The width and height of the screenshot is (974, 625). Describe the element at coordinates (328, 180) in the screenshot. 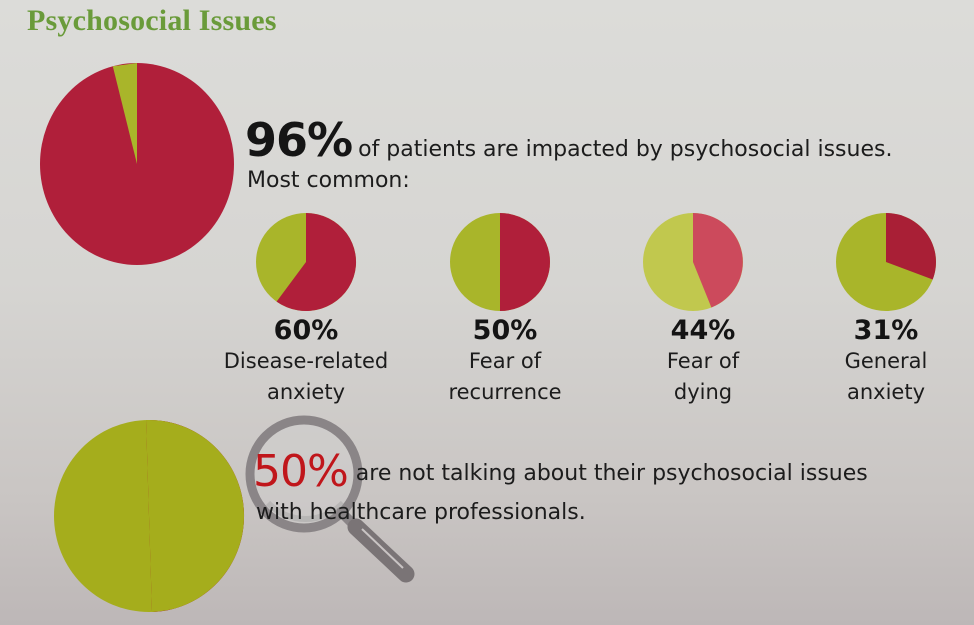

I see `most-common-label: Most common:` at that location.